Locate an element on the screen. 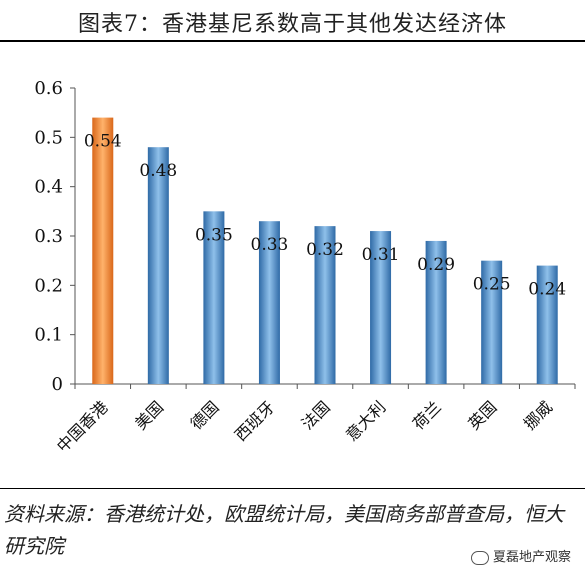 The height and width of the screenshot is (575, 585). wechat-icon is located at coordinates (479, 557).